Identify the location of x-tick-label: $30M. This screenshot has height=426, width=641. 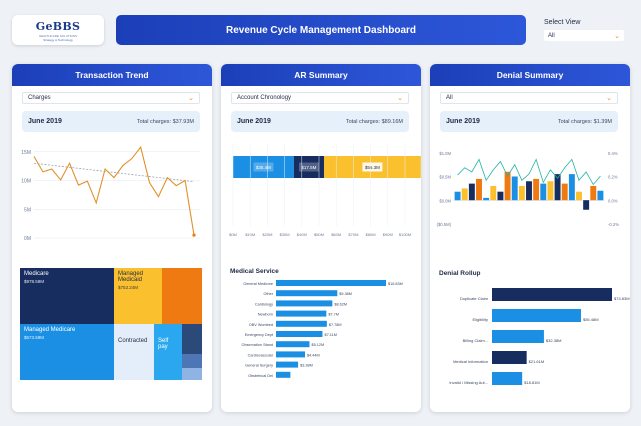
(285, 234).